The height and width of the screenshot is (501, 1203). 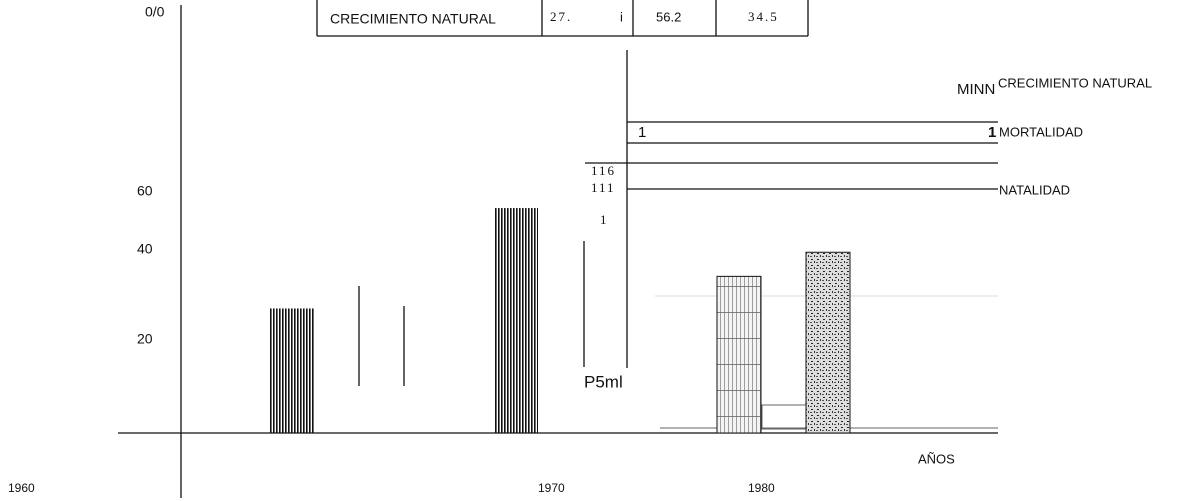 What do you see at coordinates (145, 191) in the screenshot?
I see `y-tick-label: 60` at bounding box center [145, 191].